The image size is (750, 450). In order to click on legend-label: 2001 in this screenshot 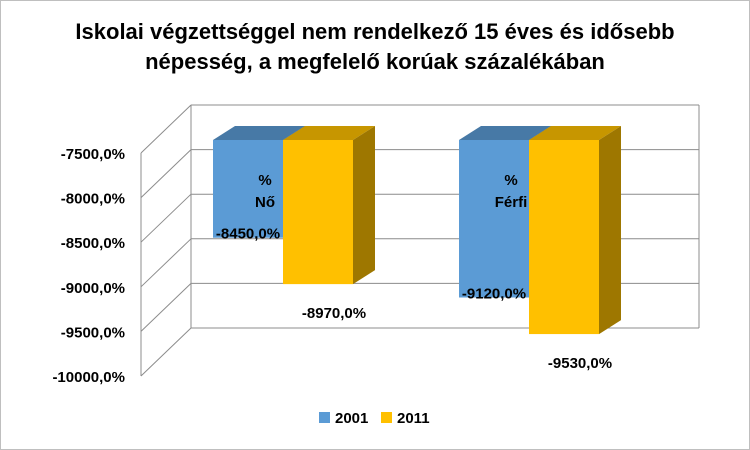, I will do `click(351, 418)`.